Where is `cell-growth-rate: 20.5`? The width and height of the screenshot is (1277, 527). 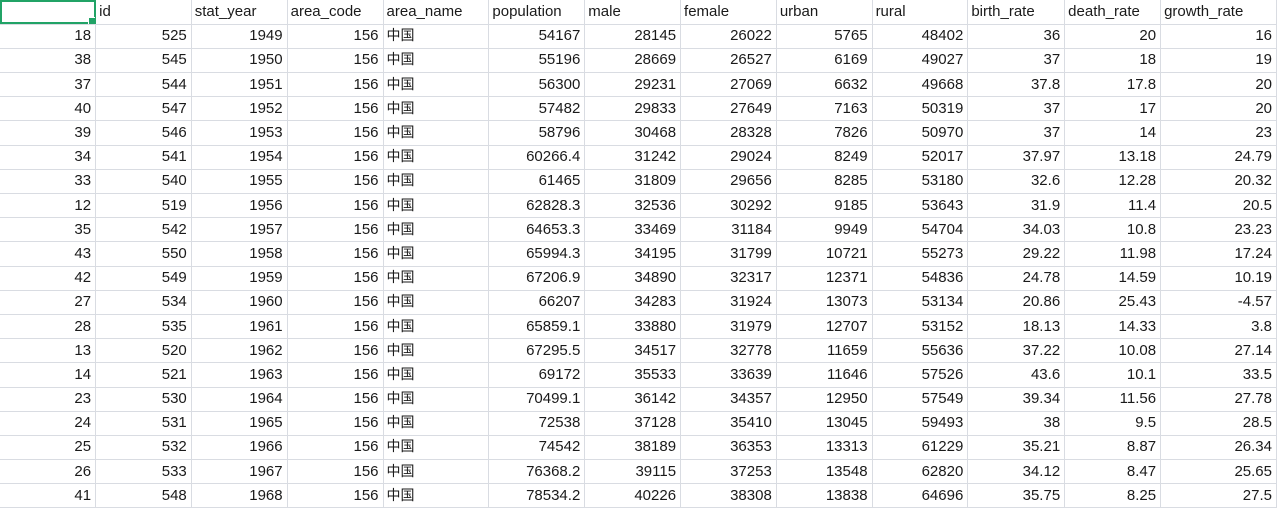
cell-growth-rate: 20.5 is located at coordinates (1218, 206).